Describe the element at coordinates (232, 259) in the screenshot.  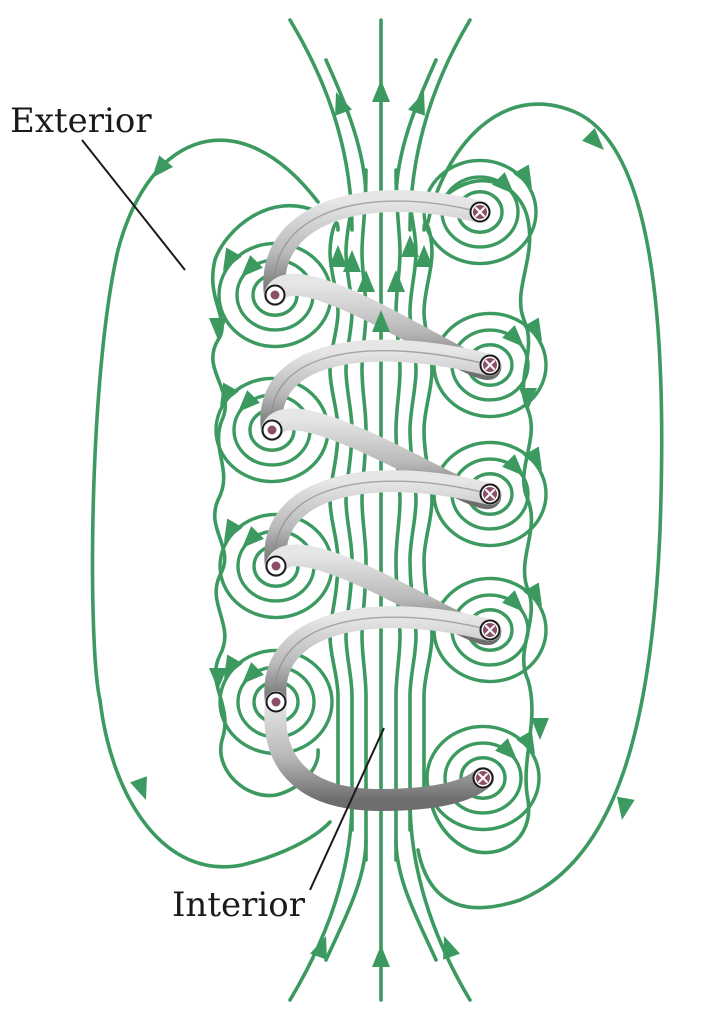
I see `arrow-left-ring-1-b` at that location.